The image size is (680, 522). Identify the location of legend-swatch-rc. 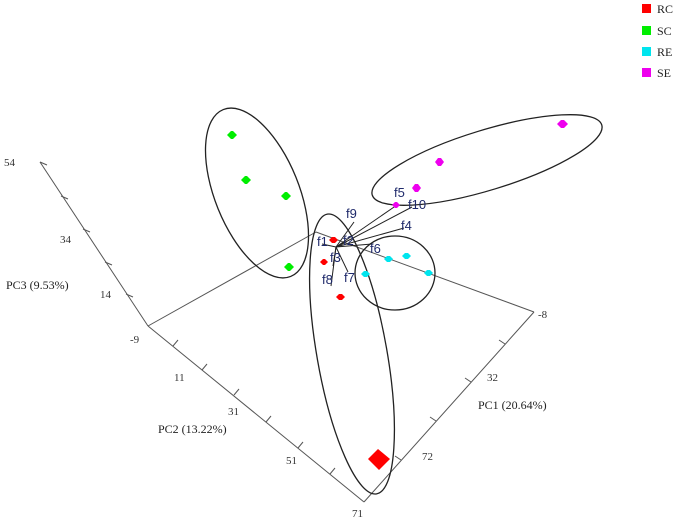
(646, 8).